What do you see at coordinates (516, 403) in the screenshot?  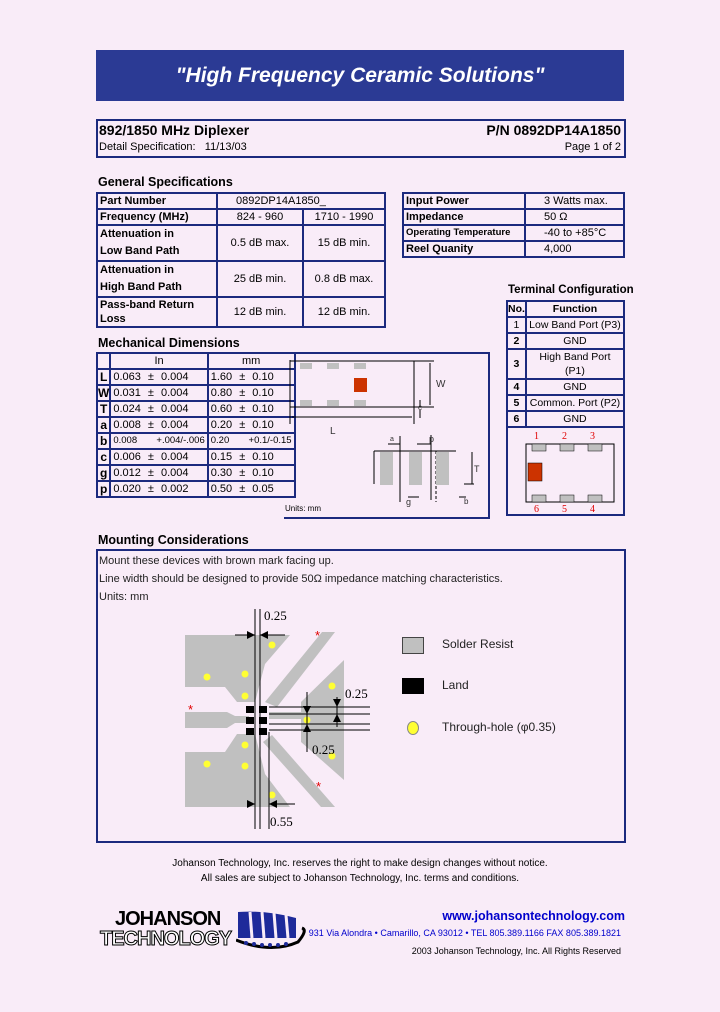 I see `cell: 5` at bounding box center [516, 403].